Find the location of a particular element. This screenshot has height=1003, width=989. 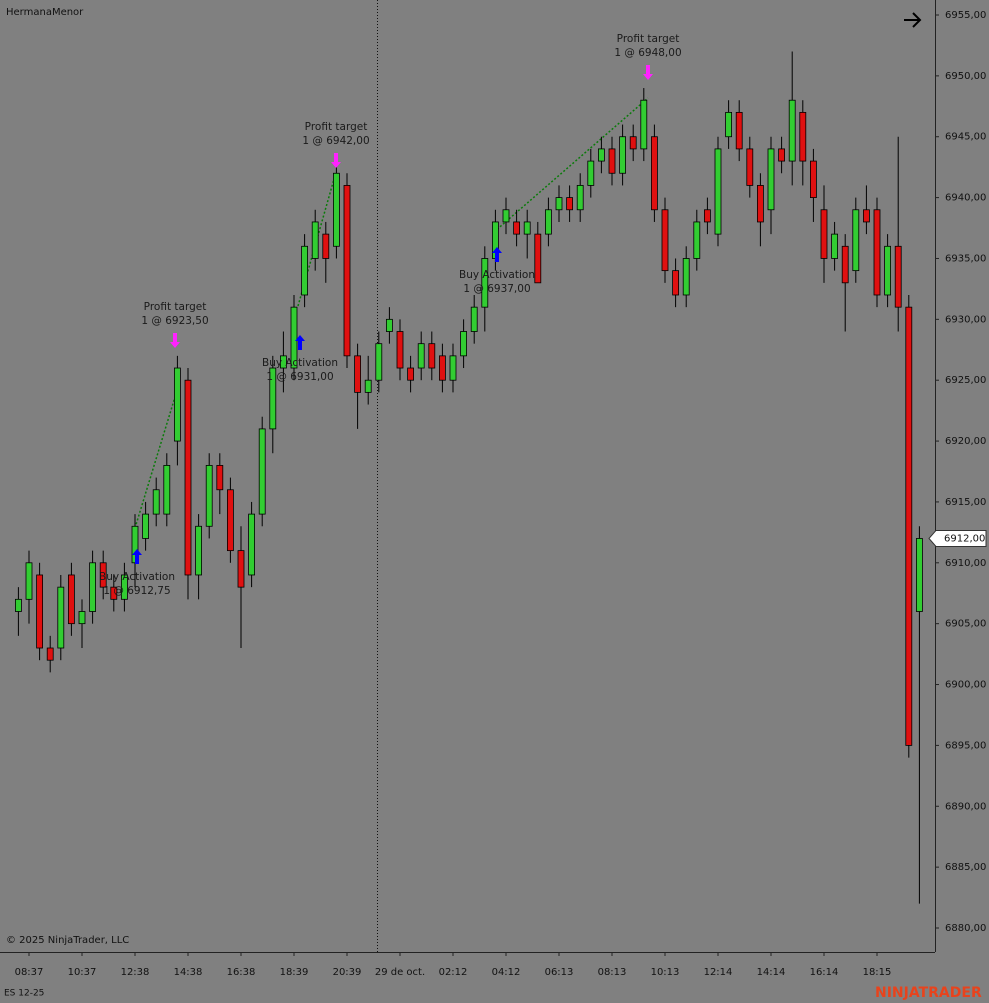

y-tick-label: 6955,00 is located at coordinates (965, 15).